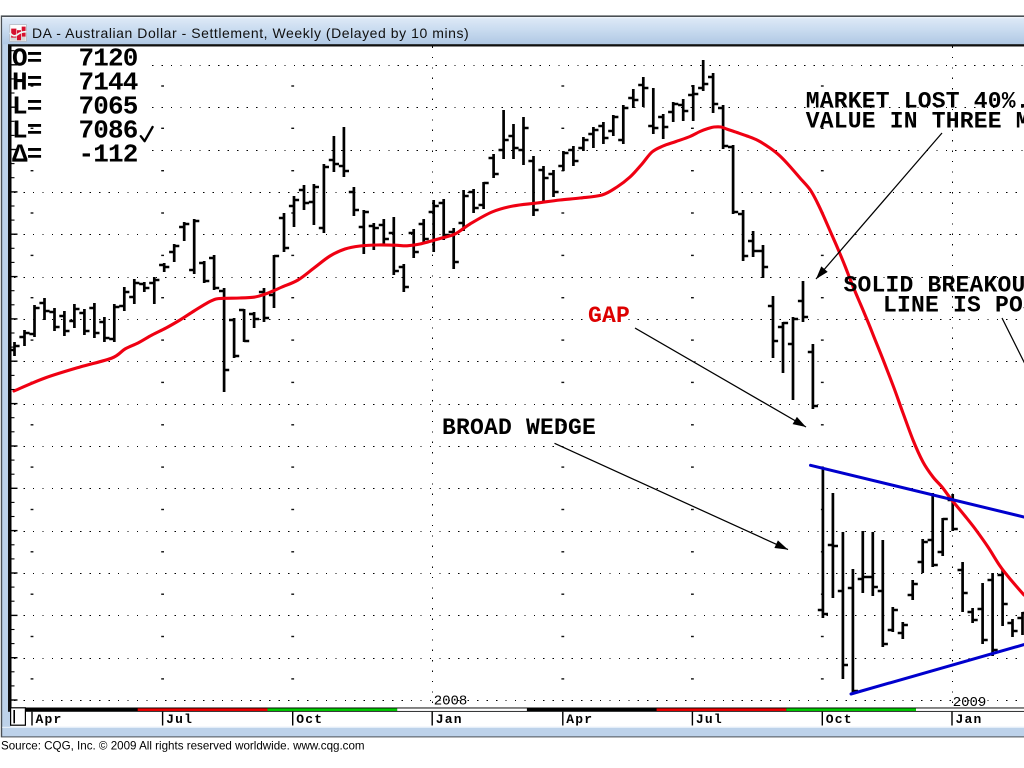  Describe the element at coordinates (970, 703) in the screenshot. I see `svg-text: 2009` at that location.